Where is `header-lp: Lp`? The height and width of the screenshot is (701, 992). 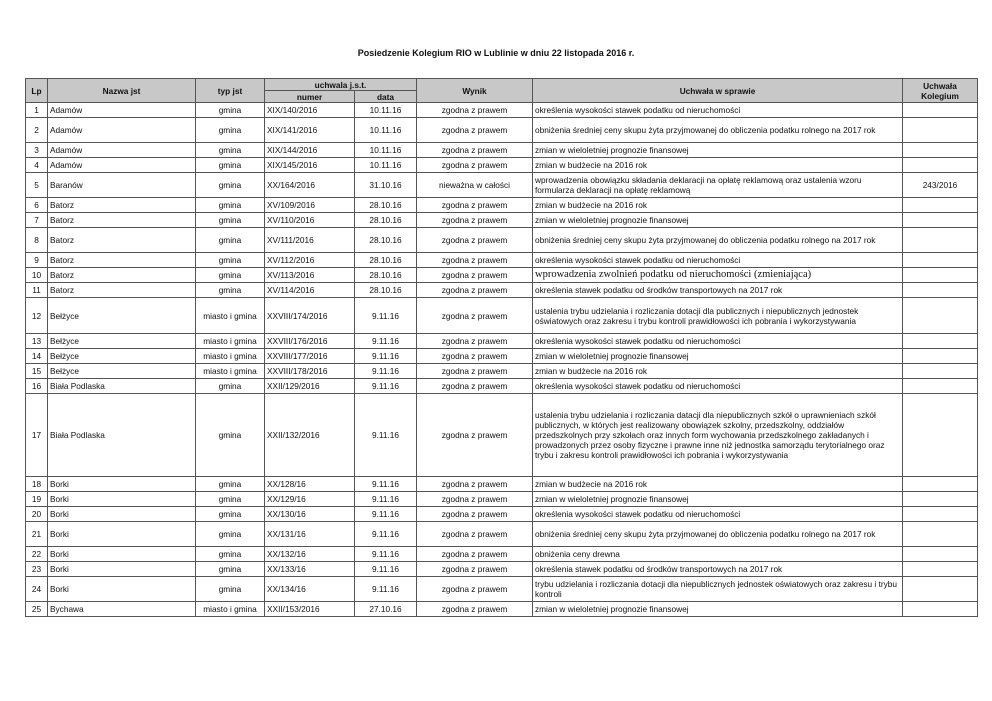
header-lp: Lp is located at coordinates (36, 90).